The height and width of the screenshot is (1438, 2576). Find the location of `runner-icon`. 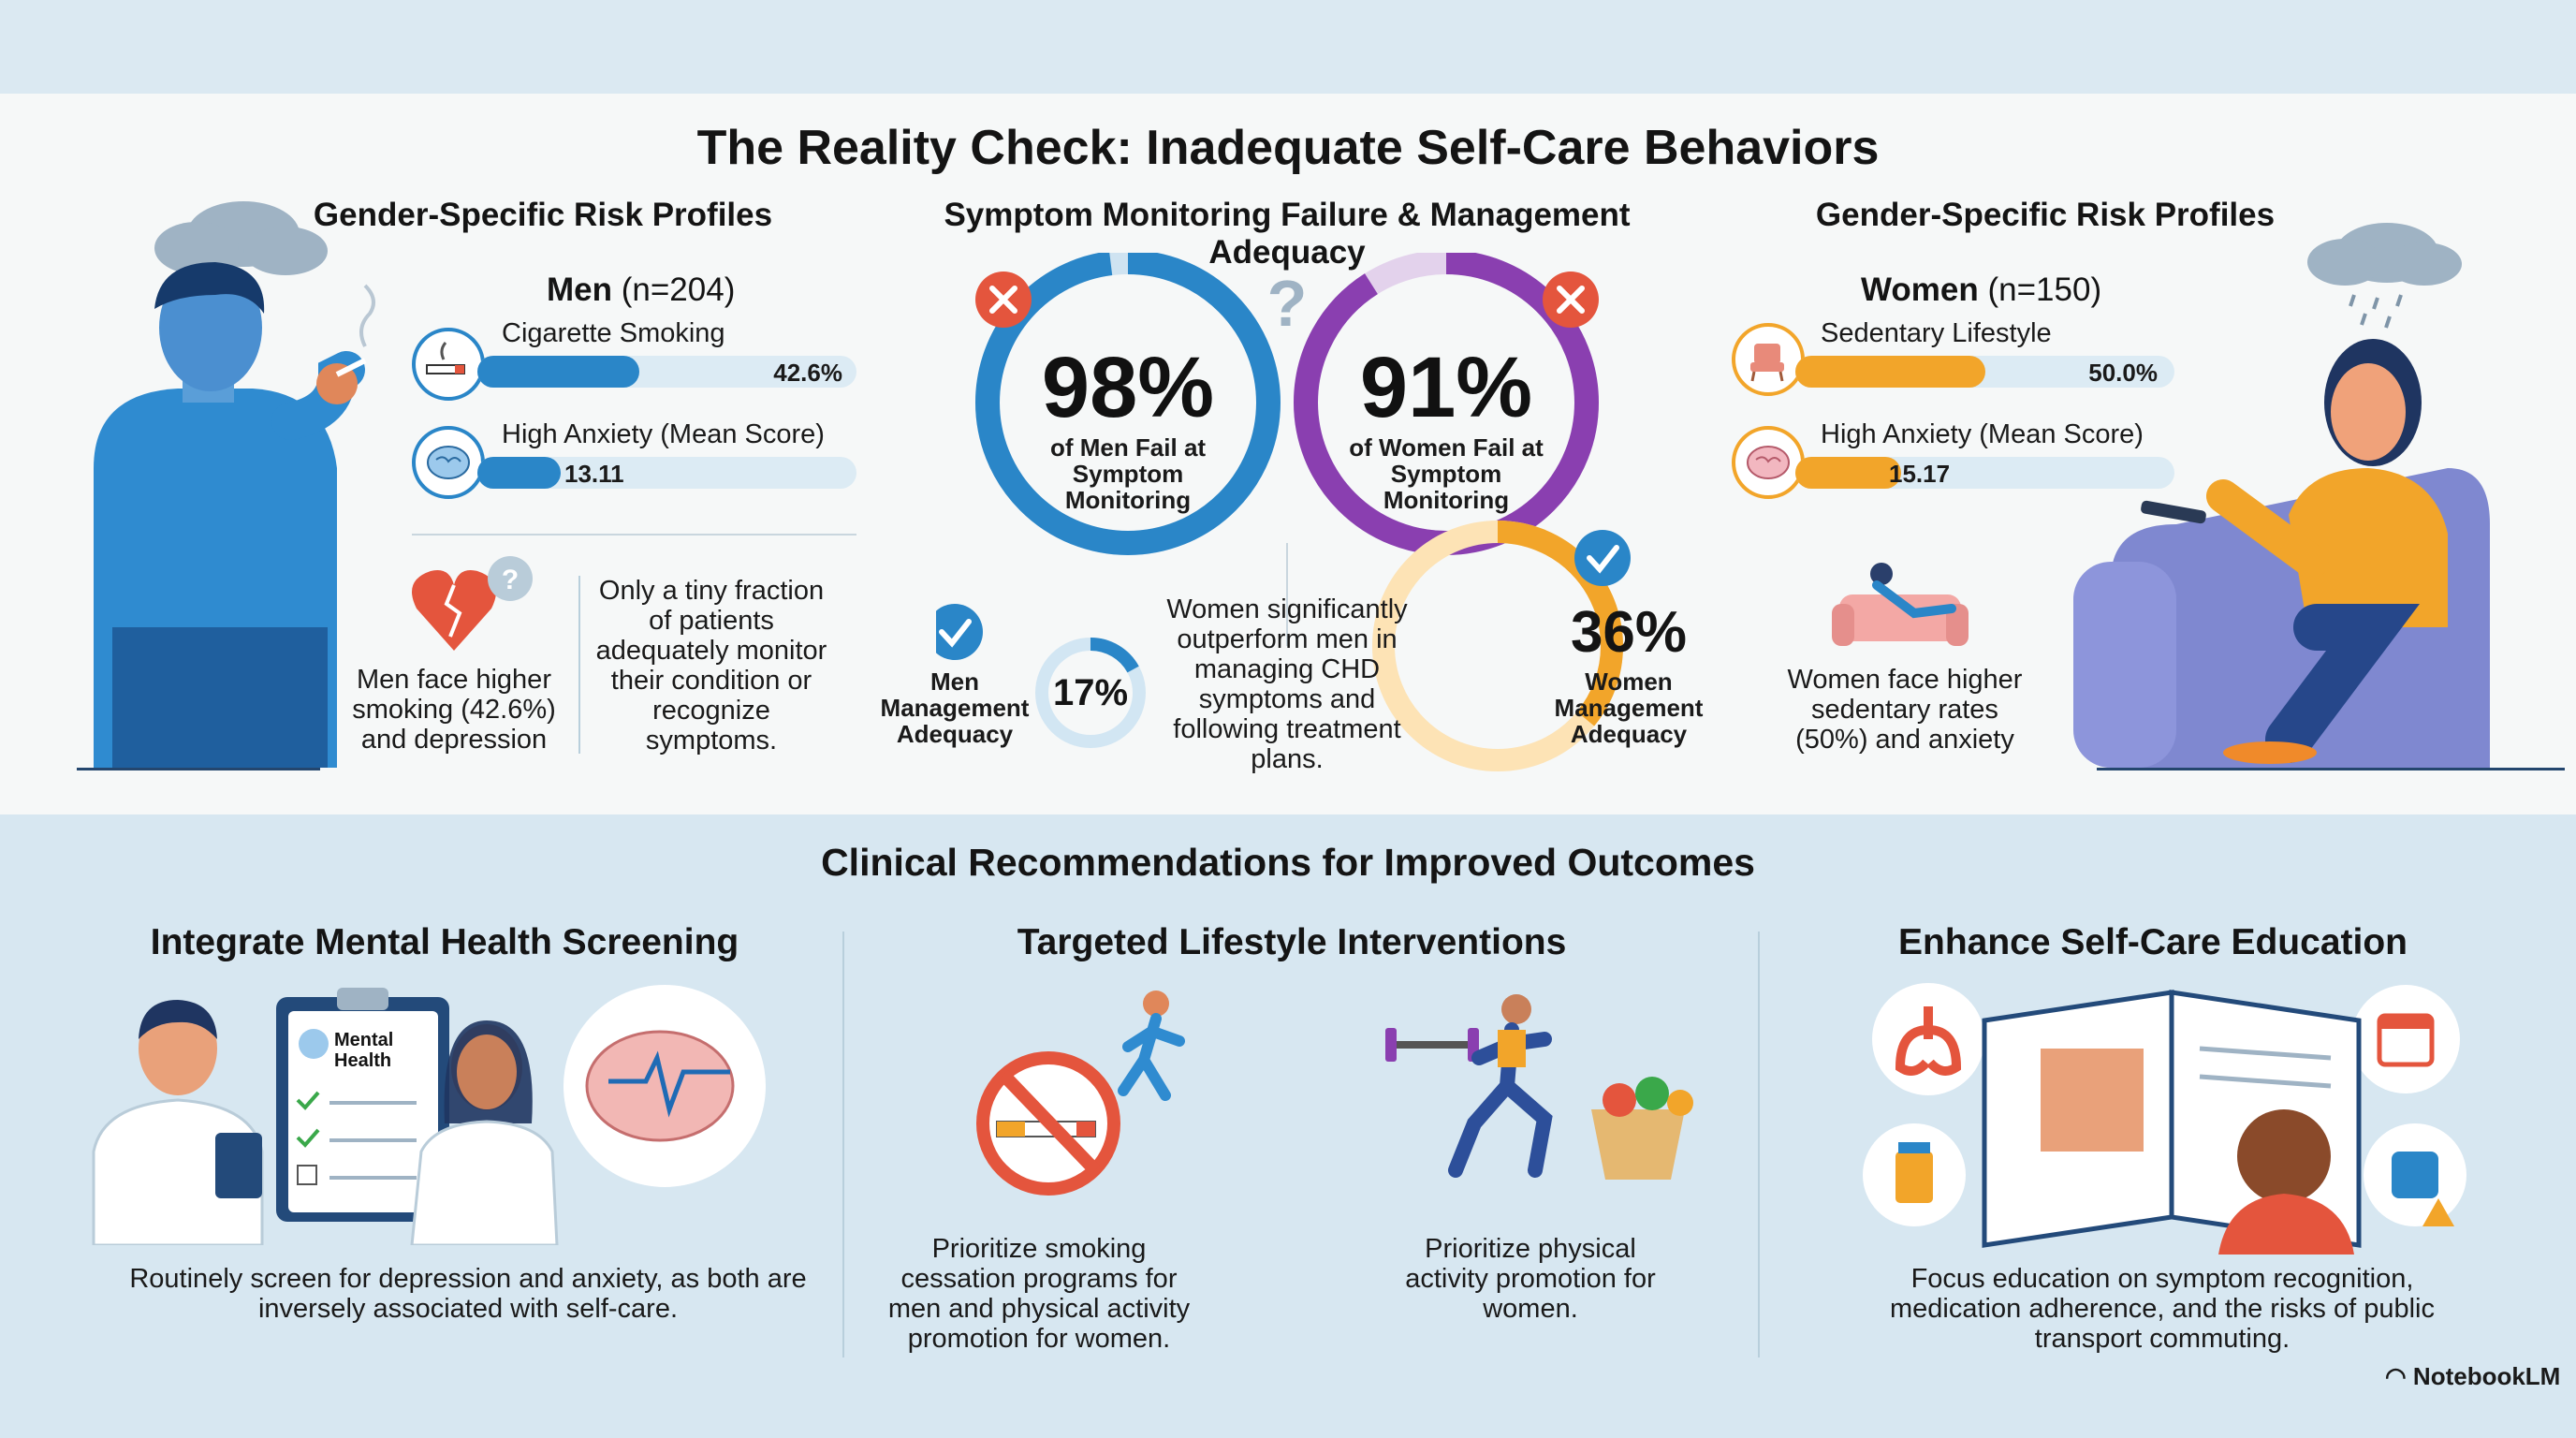

runner-icon is located at coordinates (1151, 1045).